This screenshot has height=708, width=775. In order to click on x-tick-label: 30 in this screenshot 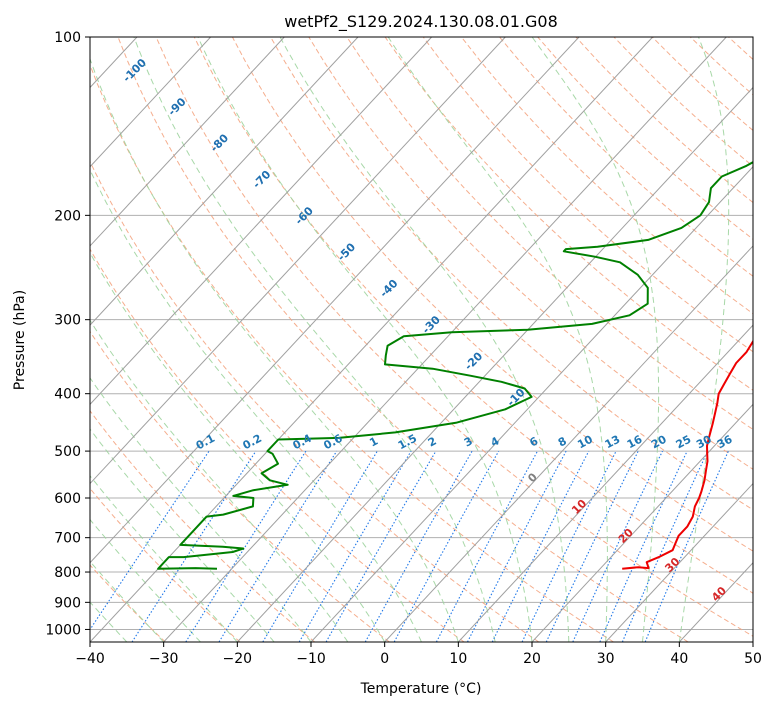, I will do `click(606, 659)`.